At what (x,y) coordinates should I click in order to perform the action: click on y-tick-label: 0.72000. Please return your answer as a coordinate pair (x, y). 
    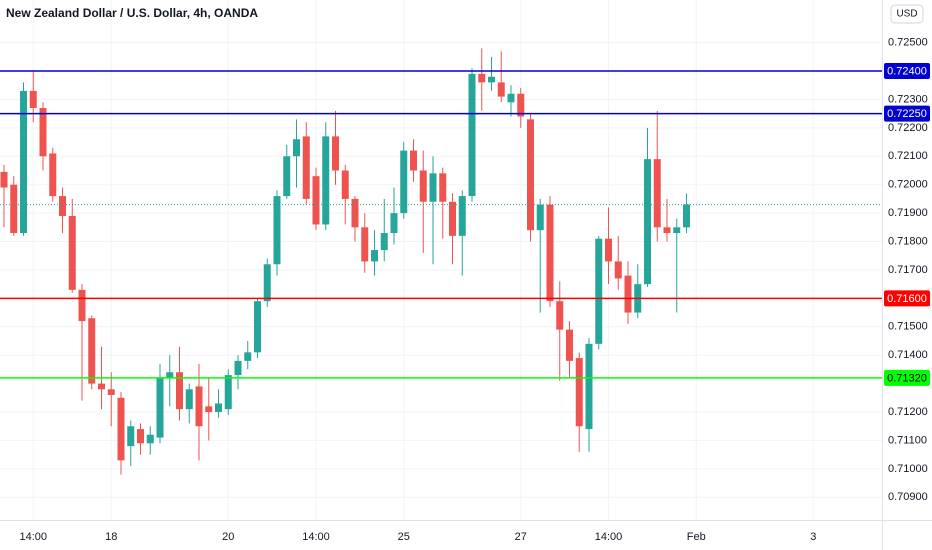
    Looking at the image, I should click on (908, 185).